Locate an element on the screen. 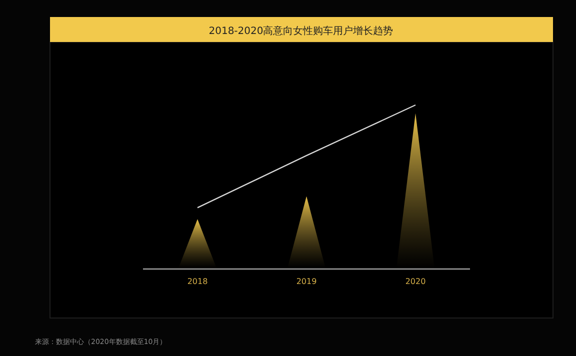 Image resolution: width=576 pixels, height=356 pixels. x-tick-label: 2019 is located at coordinates (306, 281).